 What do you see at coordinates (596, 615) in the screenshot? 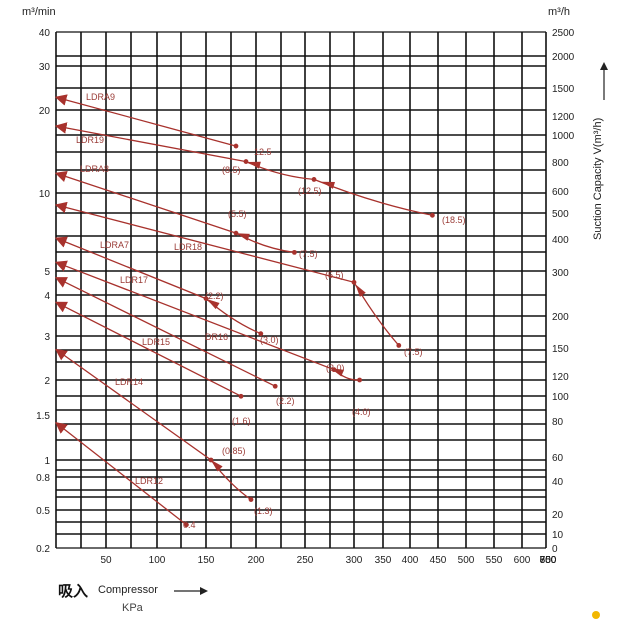
I see `decorative-dot` at bounding box center [596, 615].